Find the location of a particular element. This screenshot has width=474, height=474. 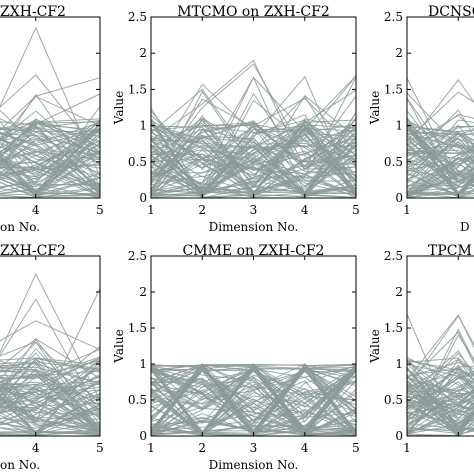

y-tick-label: 2.5 is located at coordinates (137, 17).